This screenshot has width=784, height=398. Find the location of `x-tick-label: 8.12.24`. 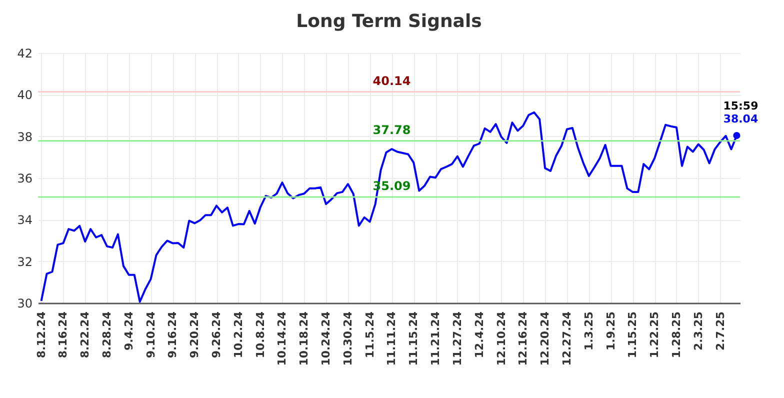

x-tick-label: 8.12.24 is located at coordinates (41, 334).